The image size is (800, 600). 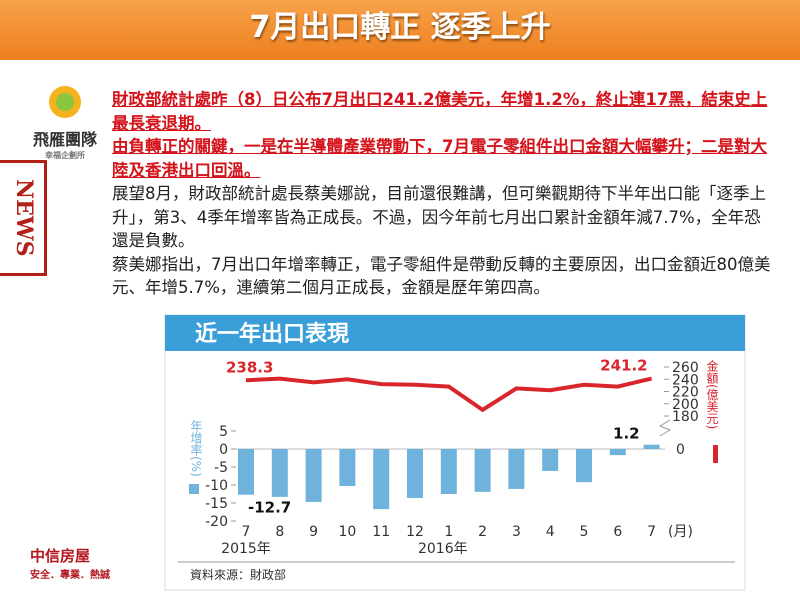 What do you see at coordinates (272, 334) in the screenshot?
I see `chart-title: 近一年出口表現` at bounding box center [272, 334].